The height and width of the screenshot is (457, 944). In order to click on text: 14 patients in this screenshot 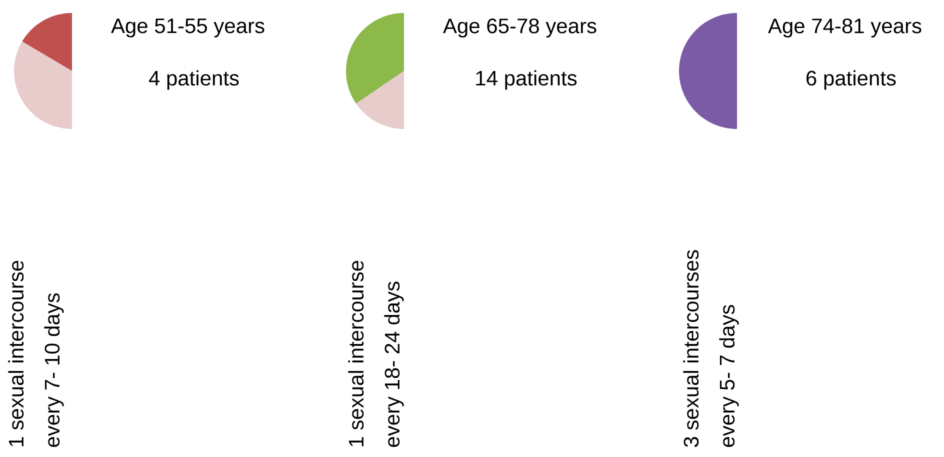, I will do `click(526, 80)`.